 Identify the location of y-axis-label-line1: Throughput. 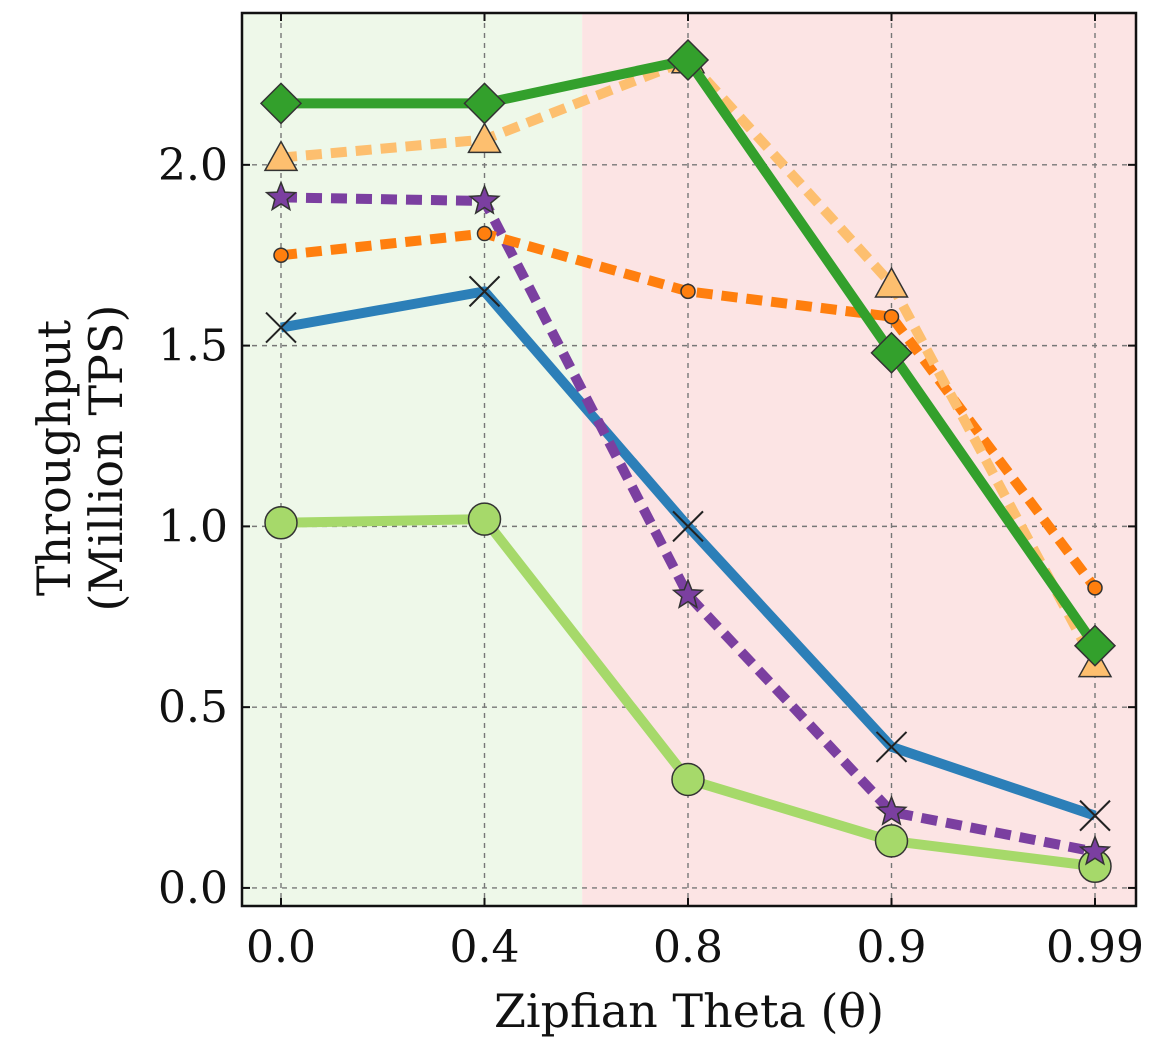
(54, 457).